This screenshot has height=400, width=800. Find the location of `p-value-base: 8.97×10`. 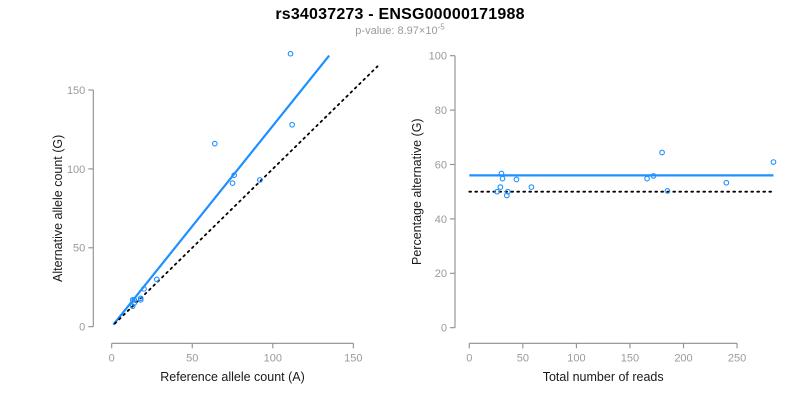

p-value-base: 8.97×10 is located at coordinates (417, 31).